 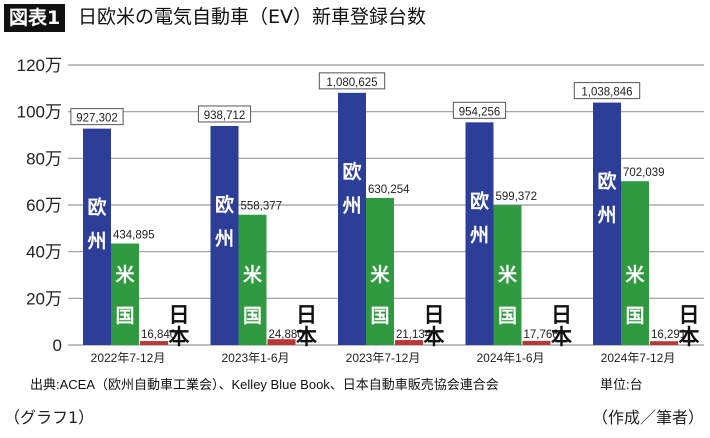 What do you see at coordinates (644, 173) in the screenshot?
I see `data-label-us: 702,039` at bounding box center [644, 173].